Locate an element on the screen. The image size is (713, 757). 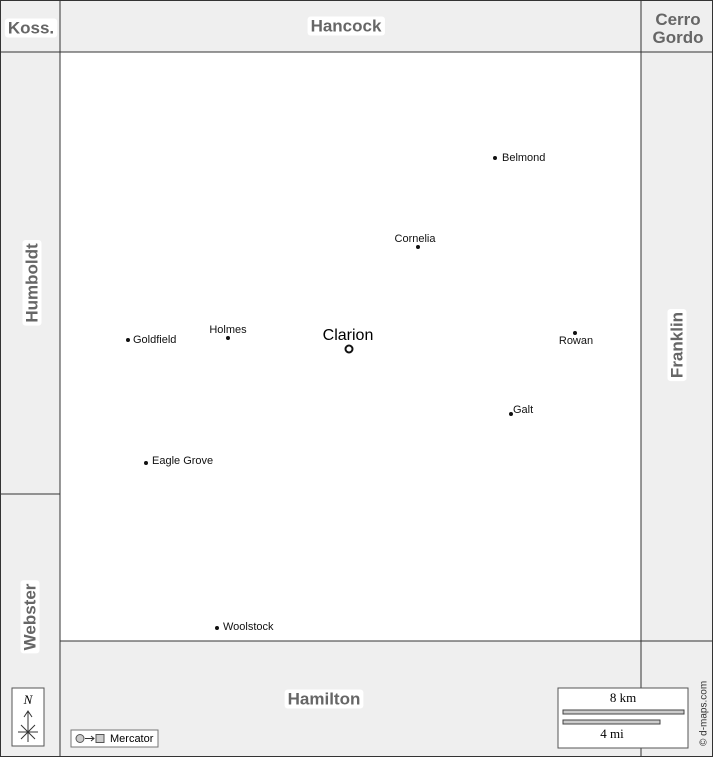
town-label: Belmond is located at coordinates (523, 158).